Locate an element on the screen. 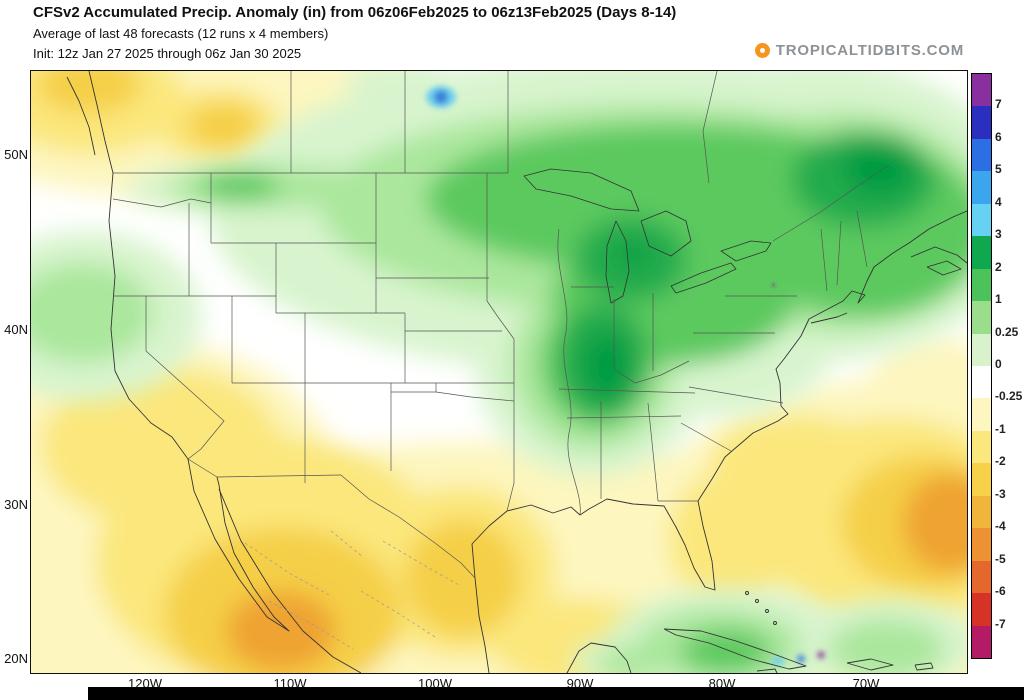  colorbar-labels: 7 6 5 4 3 2 1 0.25 0 -0.25 -1 -2 -3 -4 -5 -6 -7 is located at coordinates (1009, 365).